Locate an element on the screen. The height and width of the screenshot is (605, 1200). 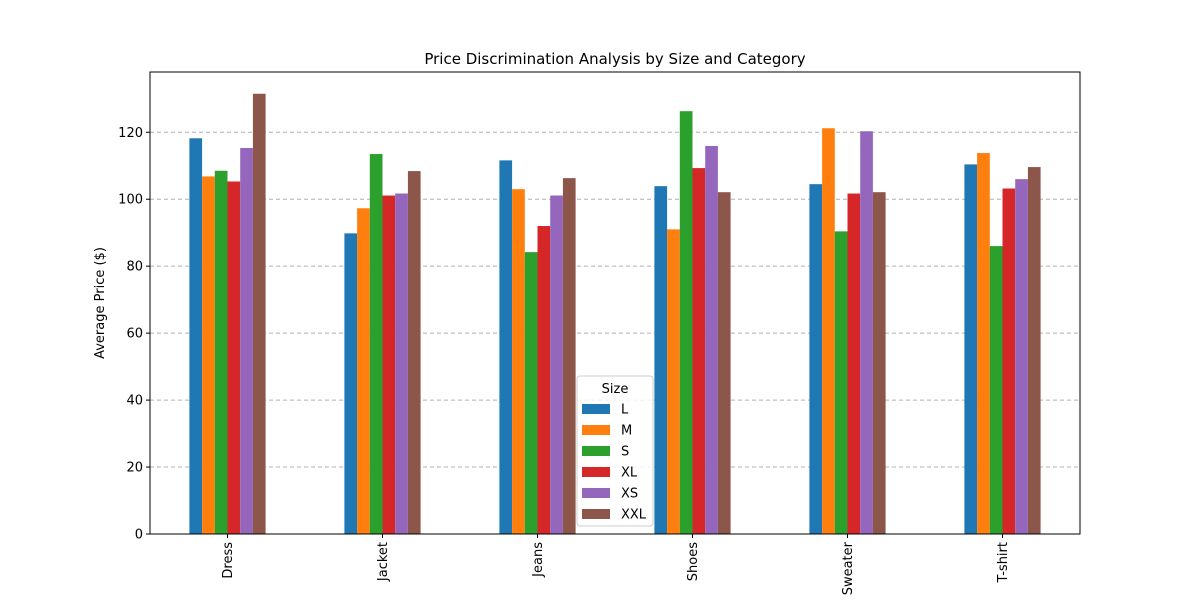
bar-shoes-s is located at coordinates (686, 323).